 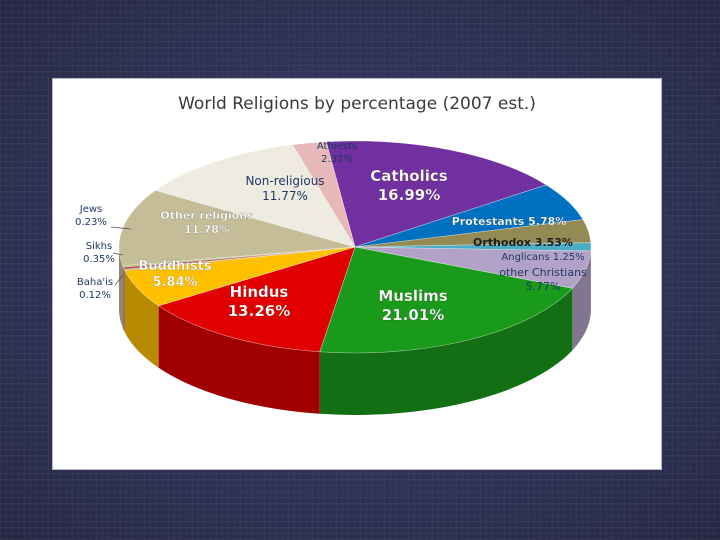 What do you see at coordinates (523, 242) in the screenshot?
I see `data-label-orthodox: Orthodox 3.53%` at bounding box center [523, 242].